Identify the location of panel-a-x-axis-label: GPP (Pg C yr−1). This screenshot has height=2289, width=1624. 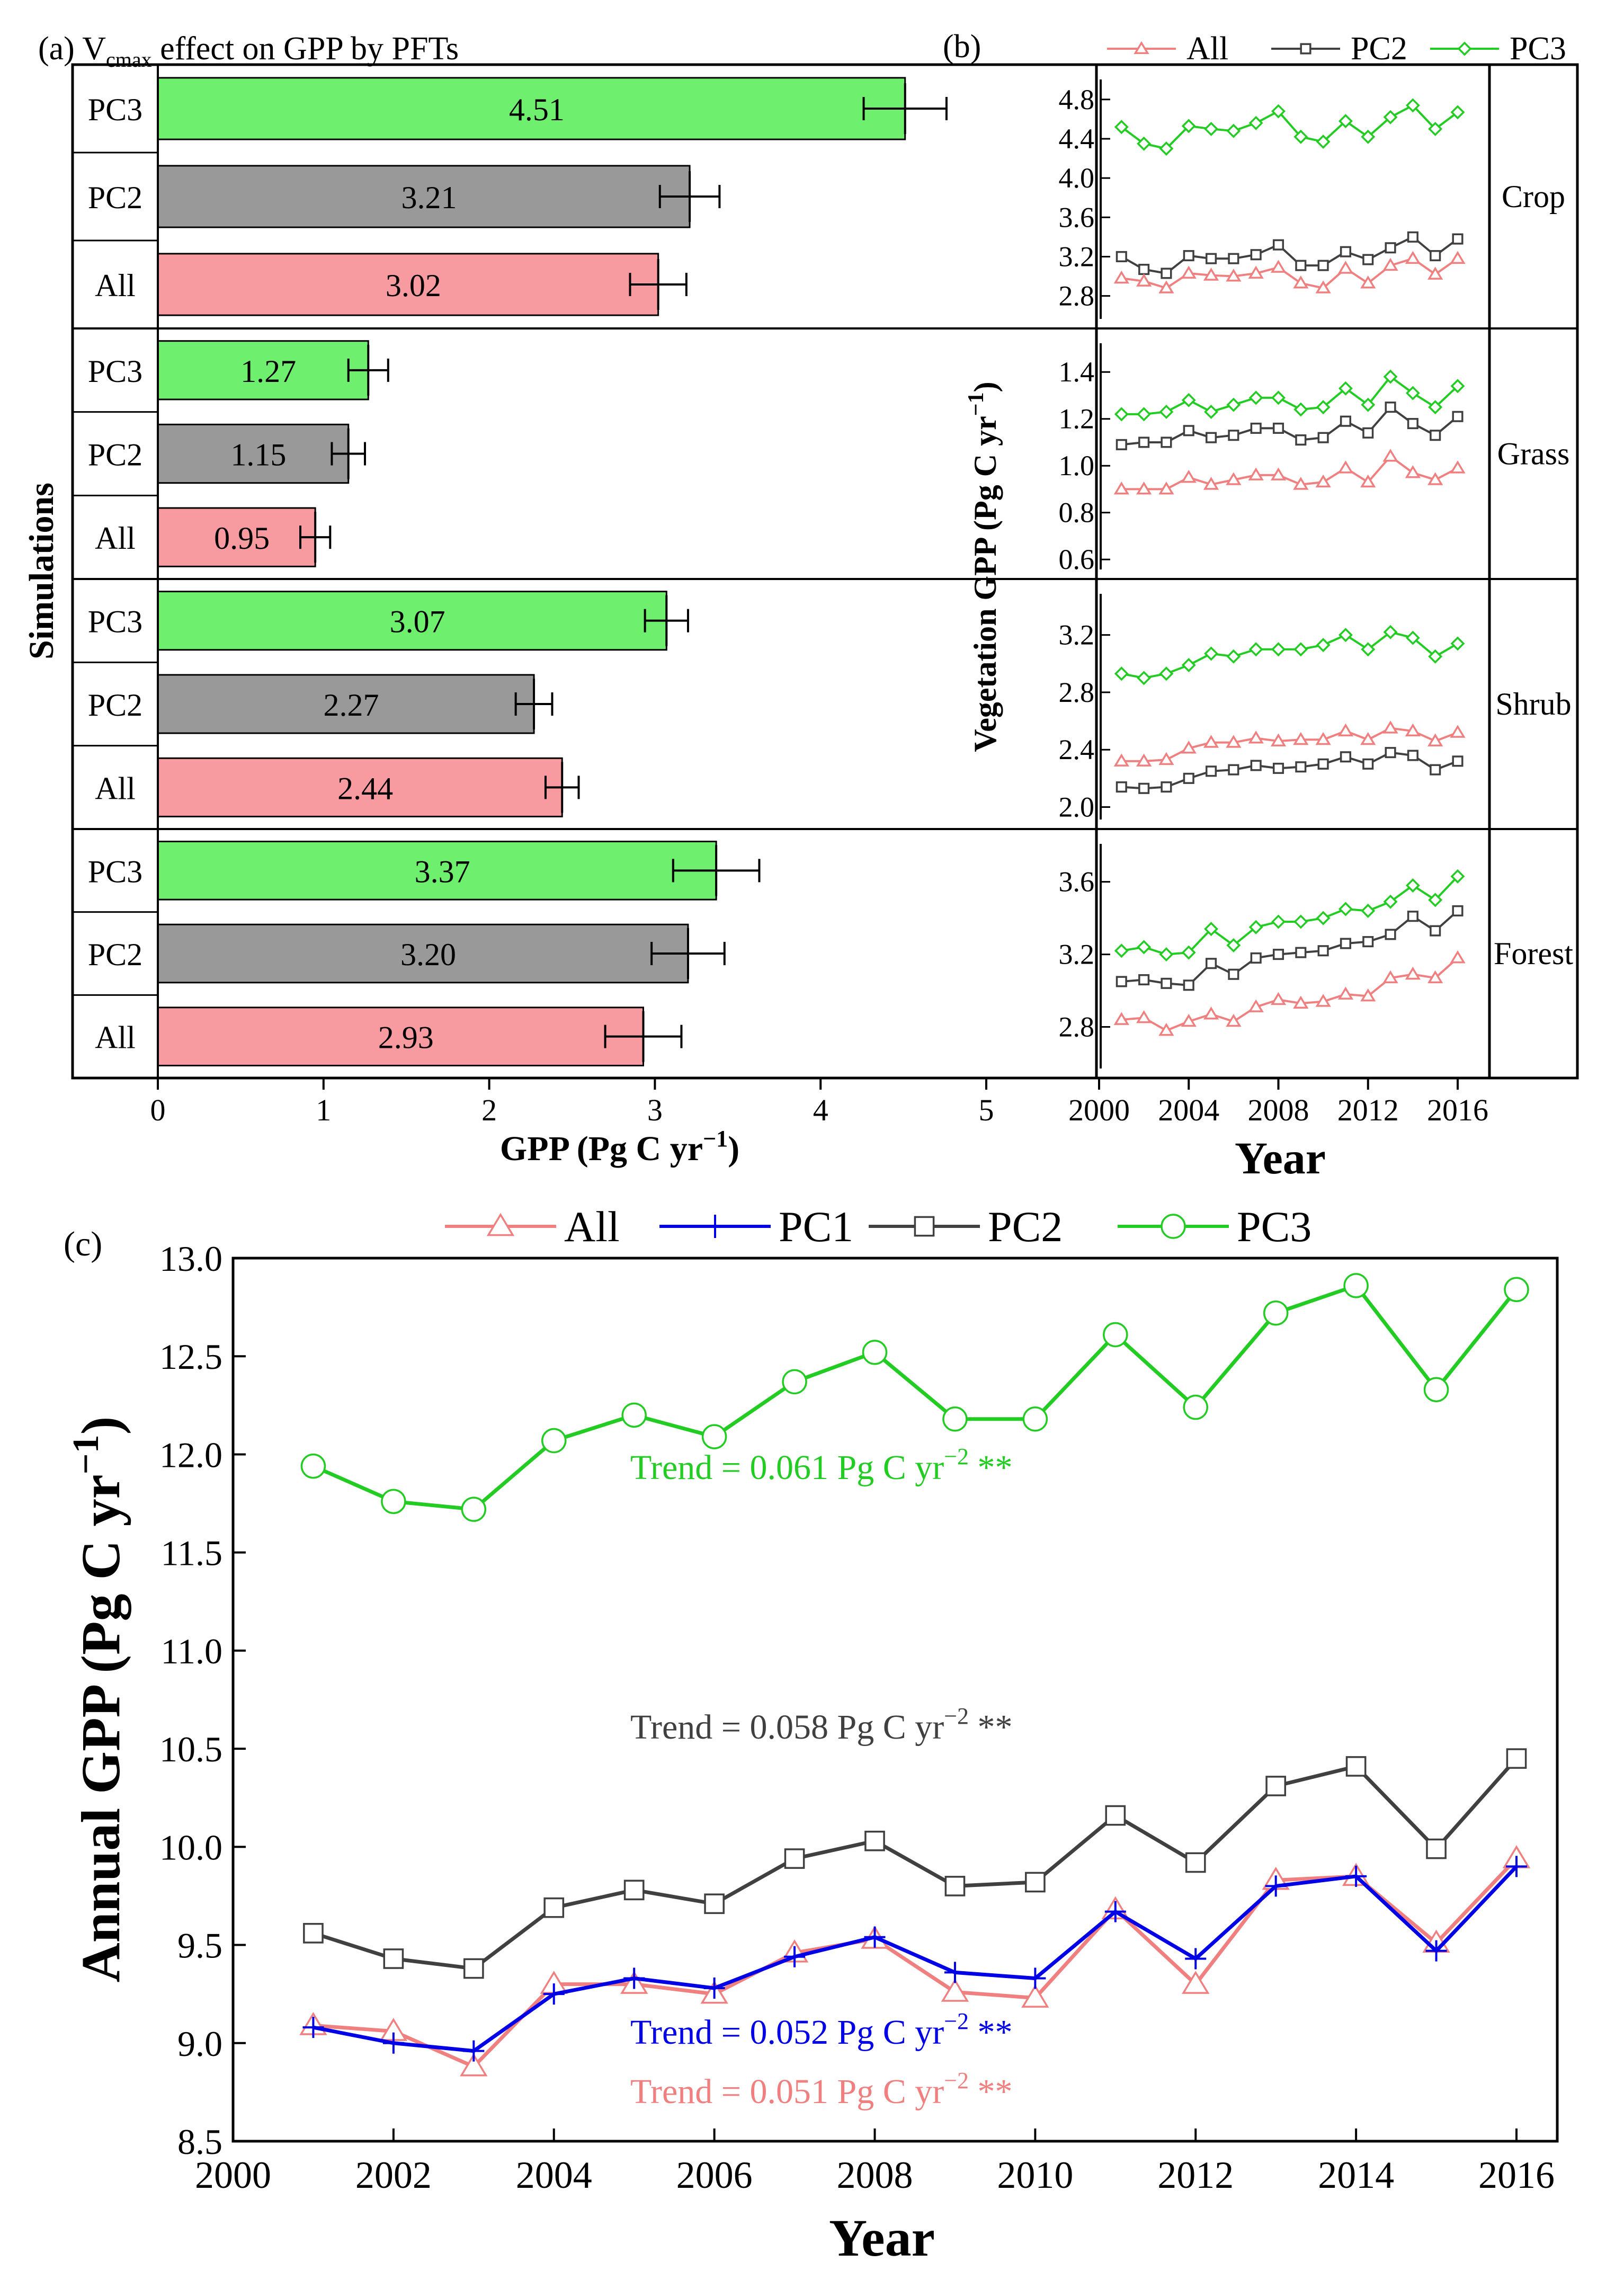
(619, 1147).